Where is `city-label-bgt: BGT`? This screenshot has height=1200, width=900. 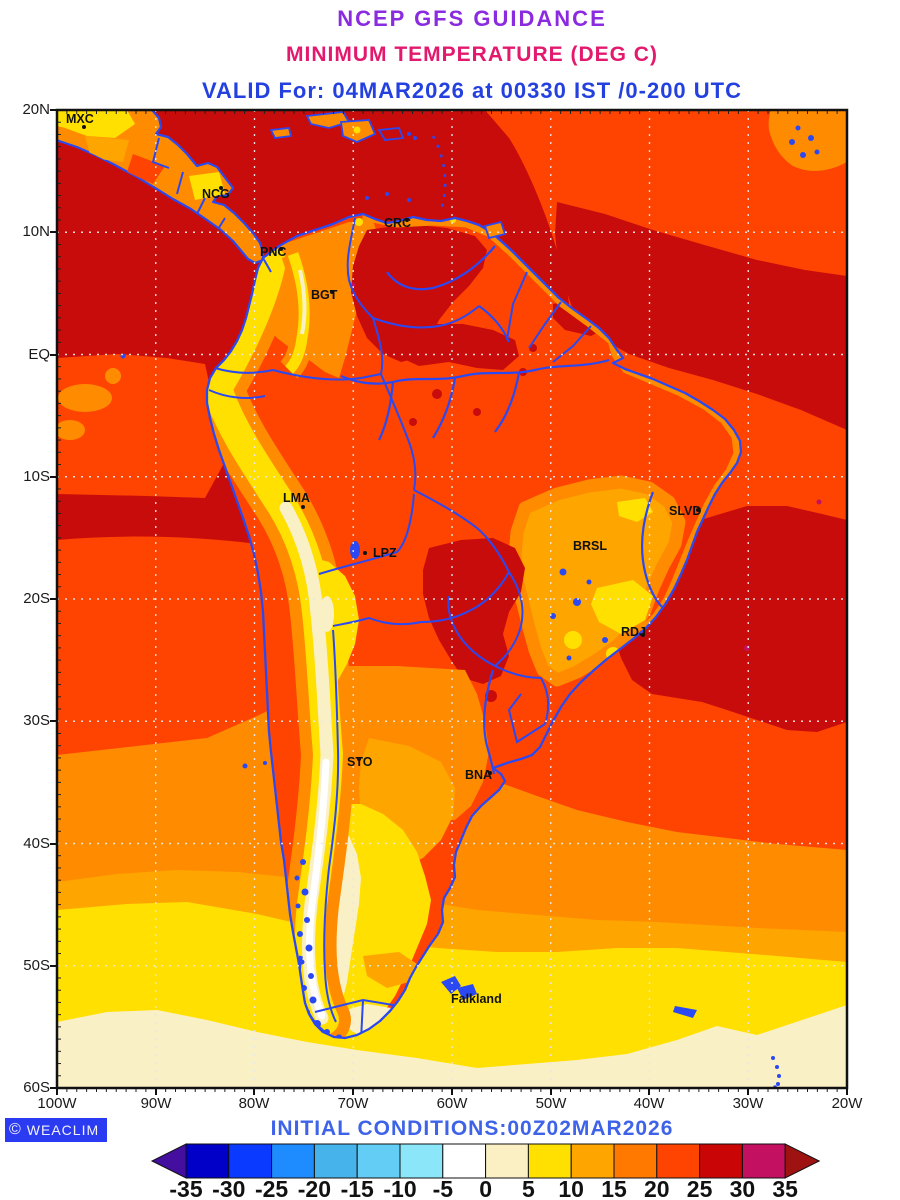
city-label-bgt: BGT is located at coordinates (324, 295).